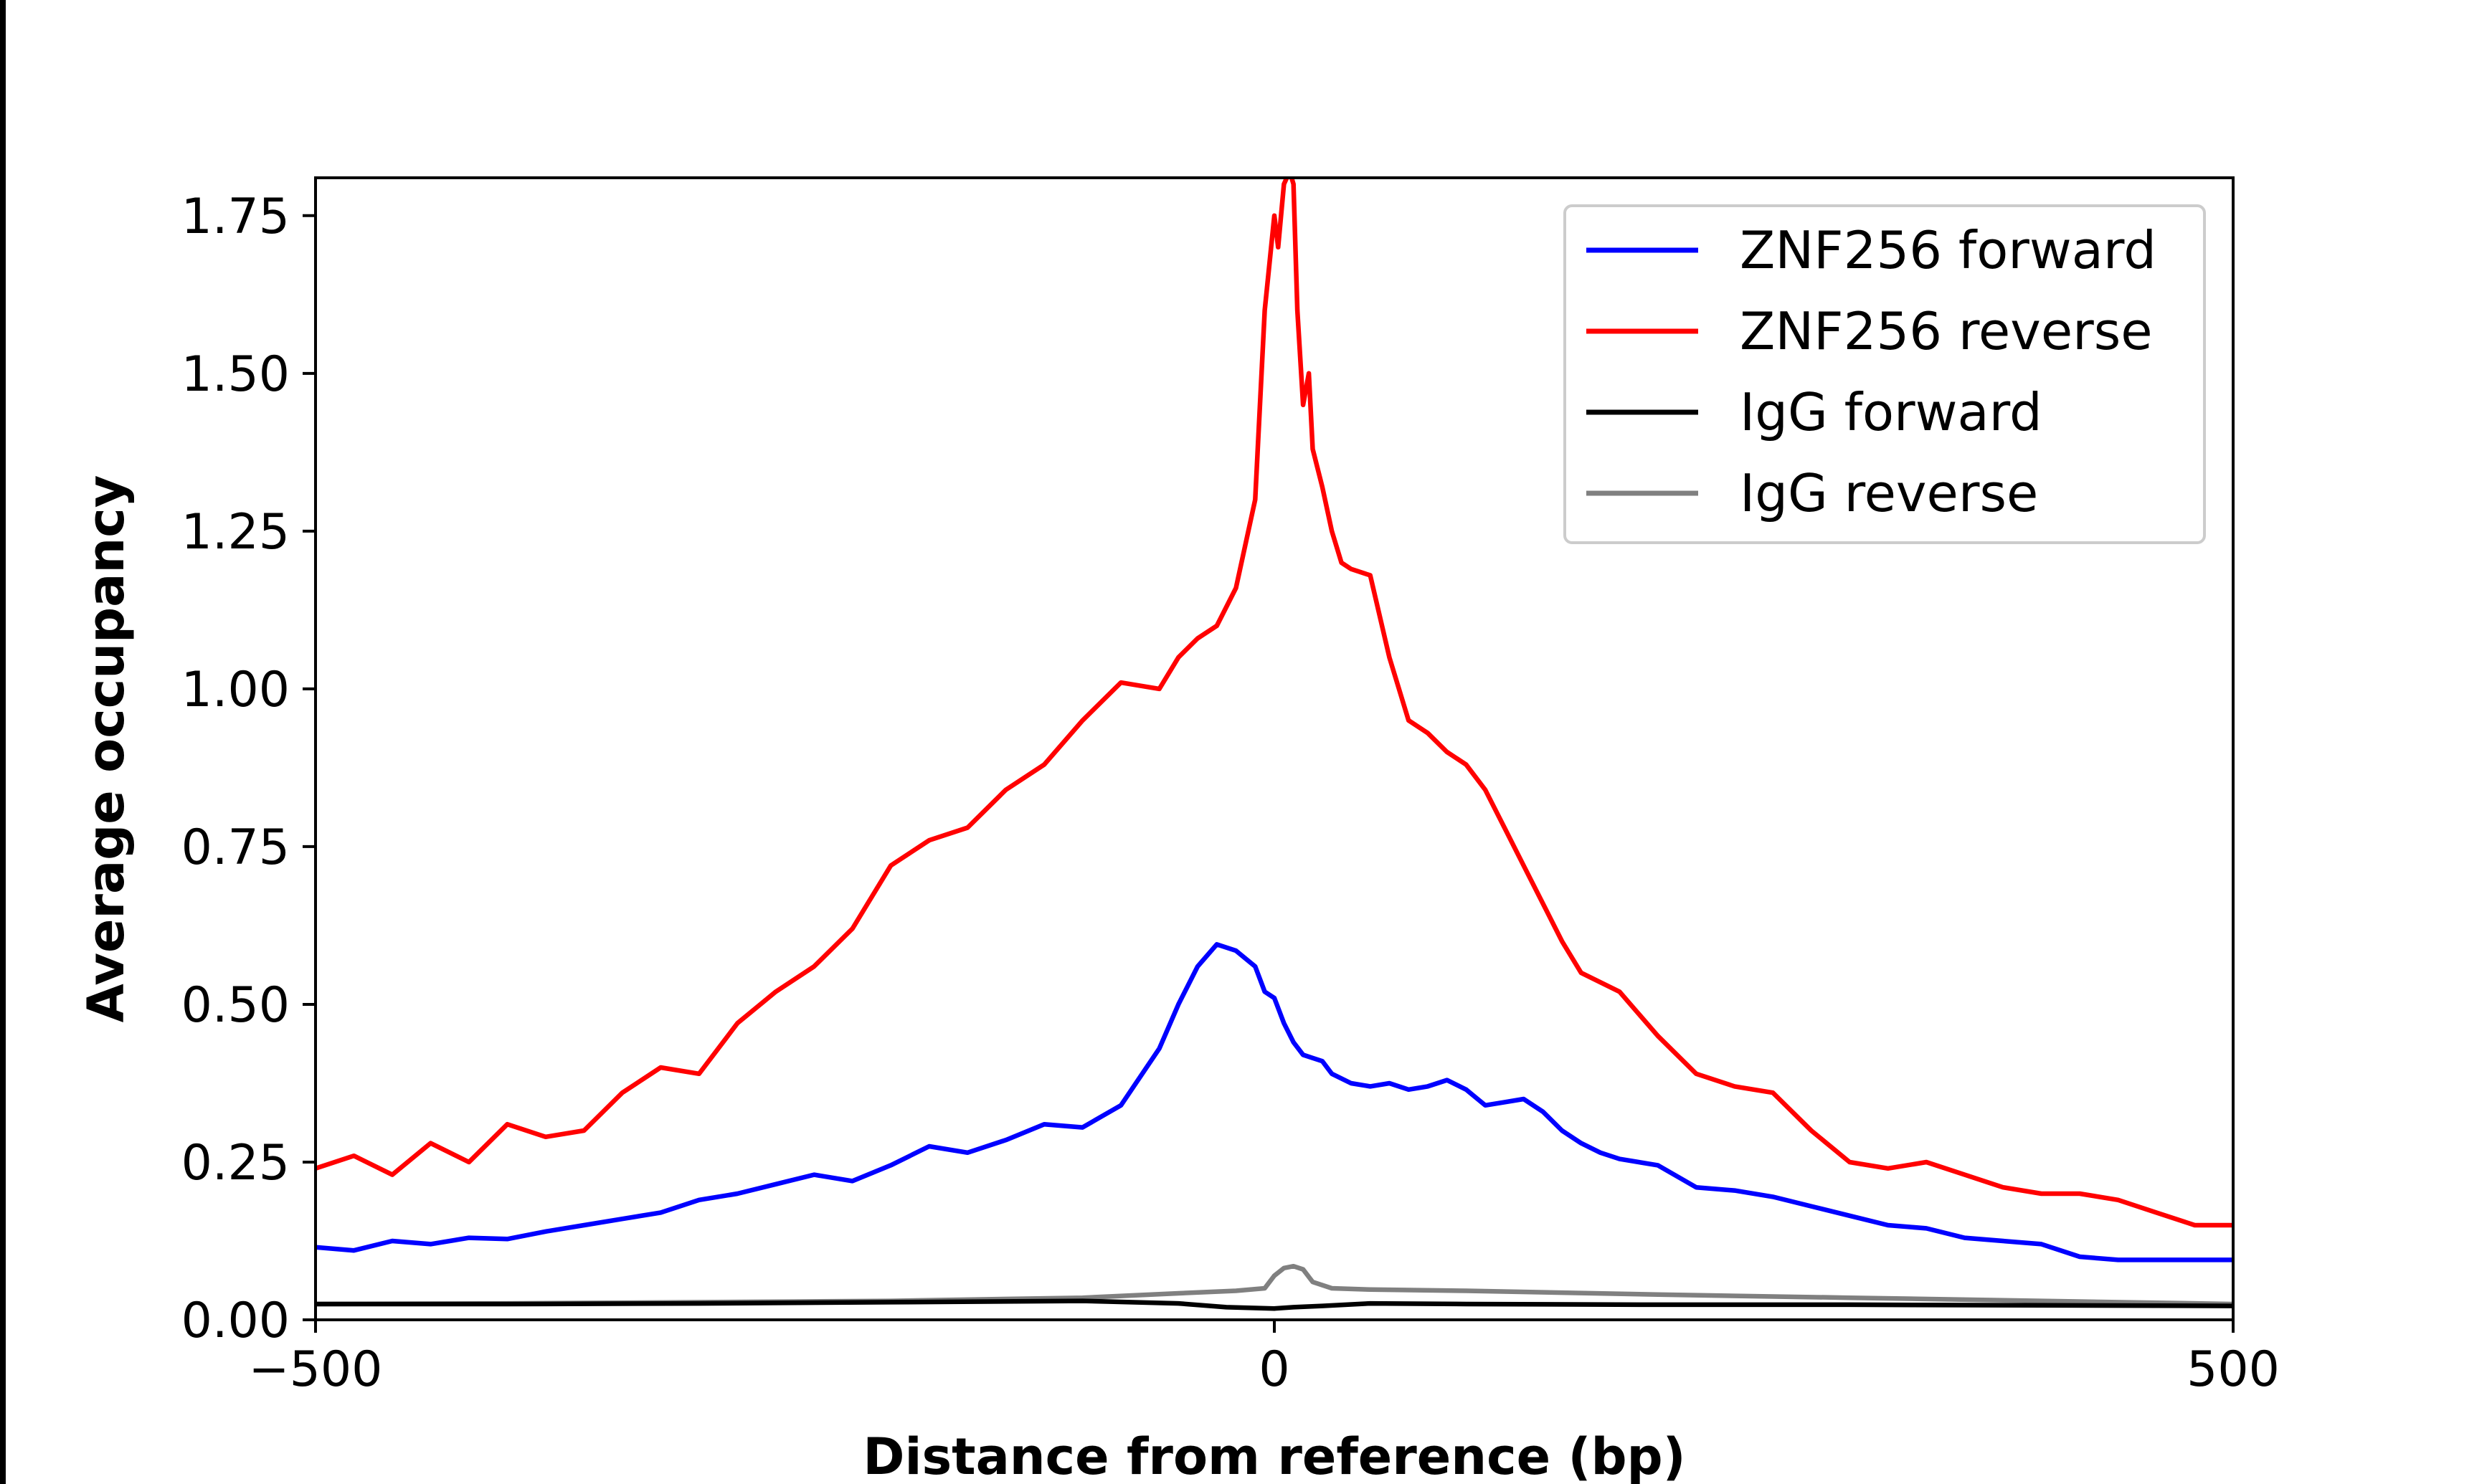 Image resolution: width=2487 pixels, height=1484 pixels. I want to click on y-tick-label: 1.25, so click(235, 533).